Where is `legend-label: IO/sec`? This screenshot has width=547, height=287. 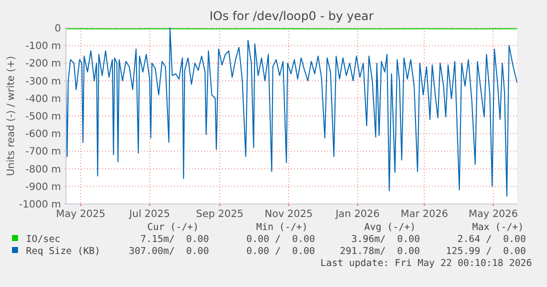
legend-label: IO/sec is located at coordinates (43, 239).